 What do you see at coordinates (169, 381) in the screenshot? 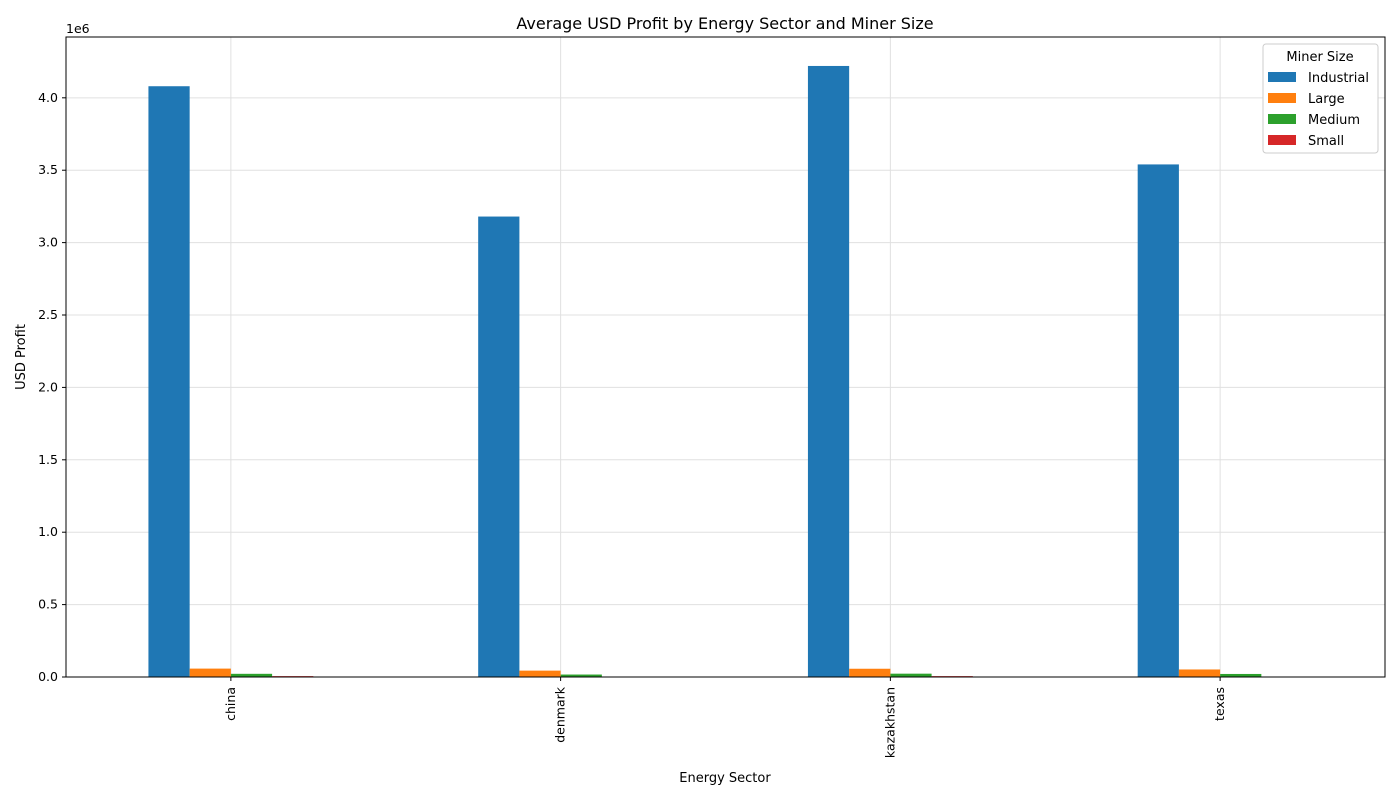
I see `bar-industrial-china` at bounding box center [169, 381].